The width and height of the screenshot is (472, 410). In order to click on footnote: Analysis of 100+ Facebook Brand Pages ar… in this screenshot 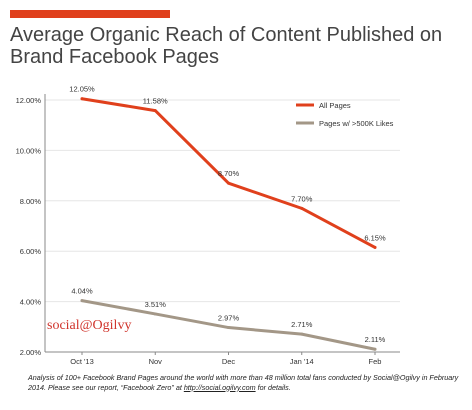, I will do `click(248, 382)`.